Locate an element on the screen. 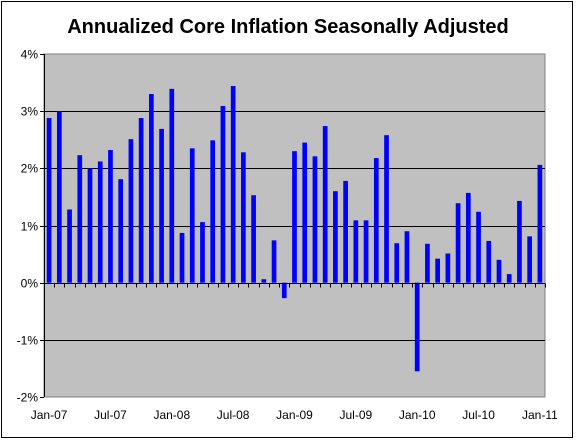 The height and width of the screenshot is (441, 576). y-tick-label: -1% is located at coordinates (28, 341).